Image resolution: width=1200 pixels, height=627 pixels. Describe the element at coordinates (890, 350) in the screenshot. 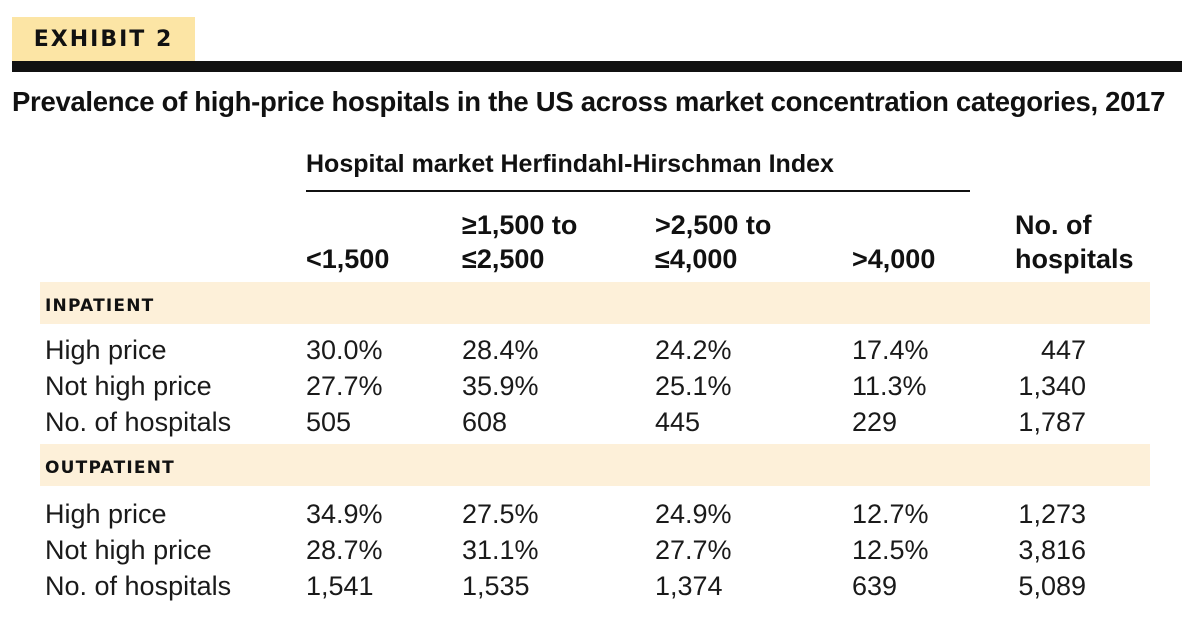

I see `table-cell: 17.4%` at that location.